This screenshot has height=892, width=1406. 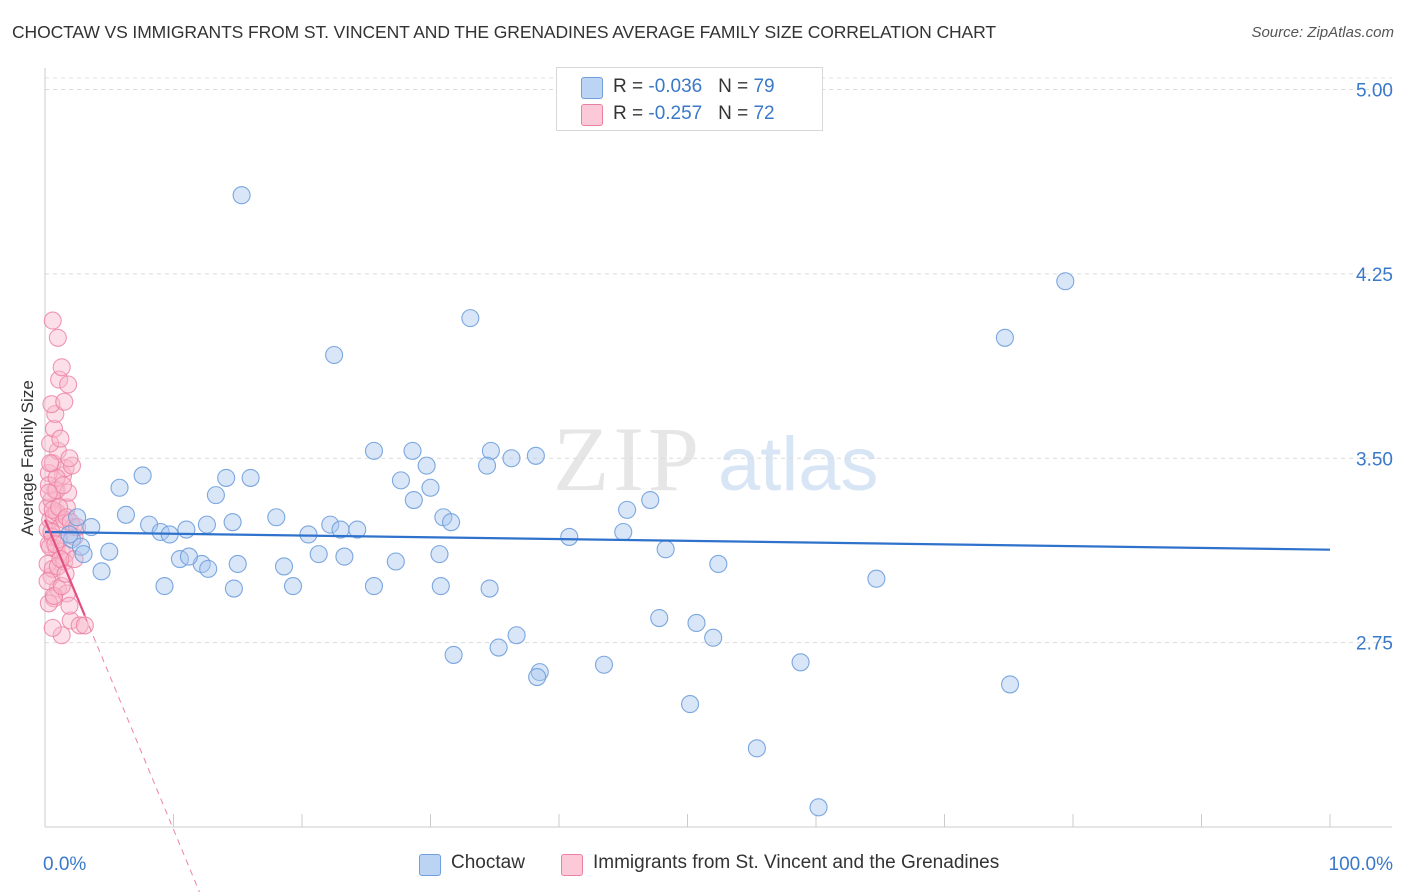 What do you see at coordinates (488, 862) in the screenshot?
I see `series-legend-label-choctaw: Choctaw` at bounding box center [488, 862].